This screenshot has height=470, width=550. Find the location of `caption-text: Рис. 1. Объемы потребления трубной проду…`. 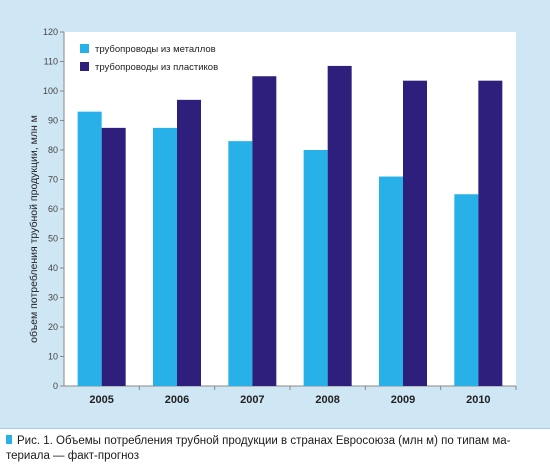

caption-text: Рис. 1. Объемы потребления трубной проду… is located at coordinates (258, 448).